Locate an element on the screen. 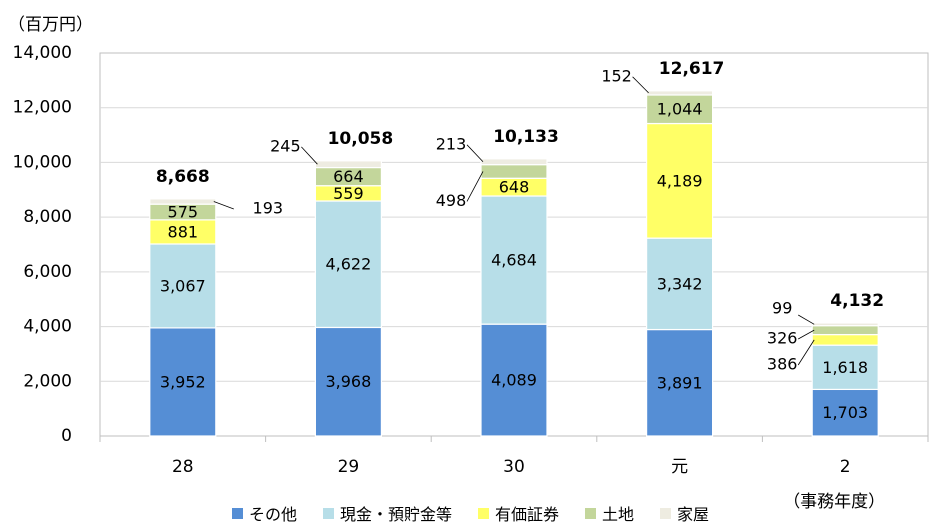 This screenshot has width=941, height=532. y-tick-label: 14,000 is located at coordinates (42, 53).